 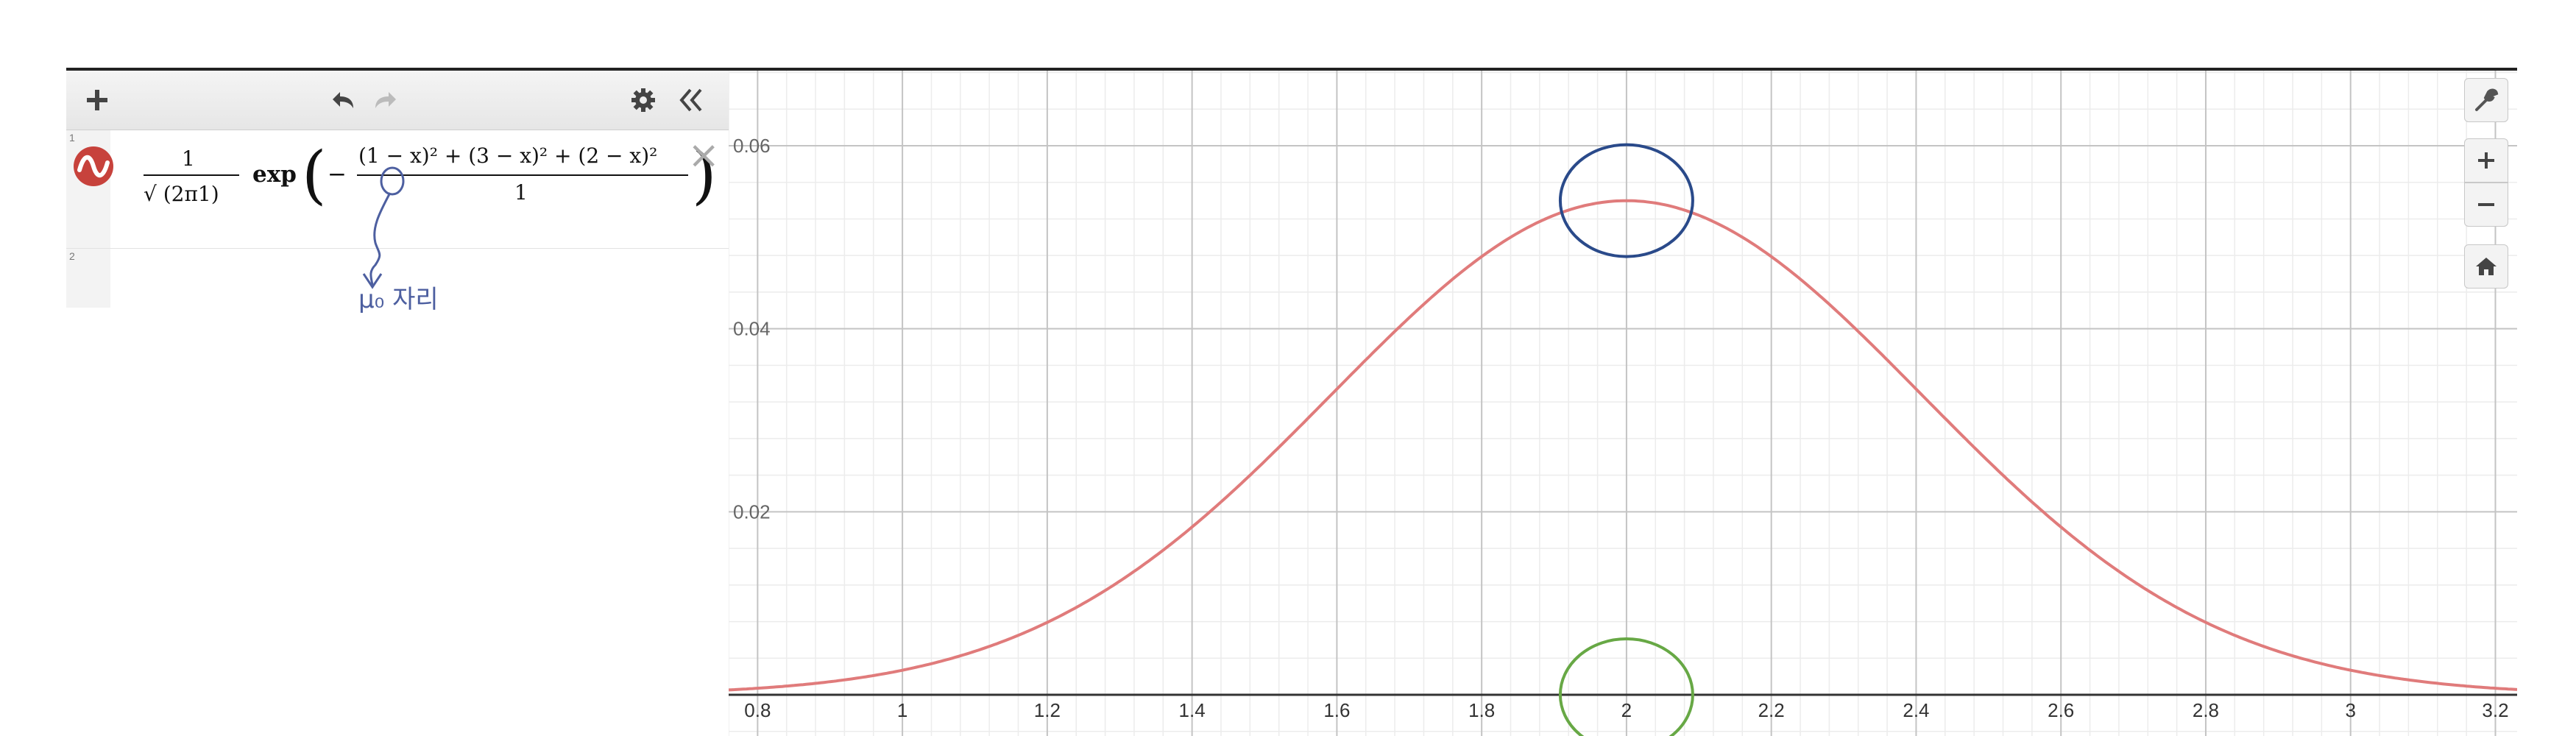 I want to click on zoom-in-button, so click(x=2486, y=160).